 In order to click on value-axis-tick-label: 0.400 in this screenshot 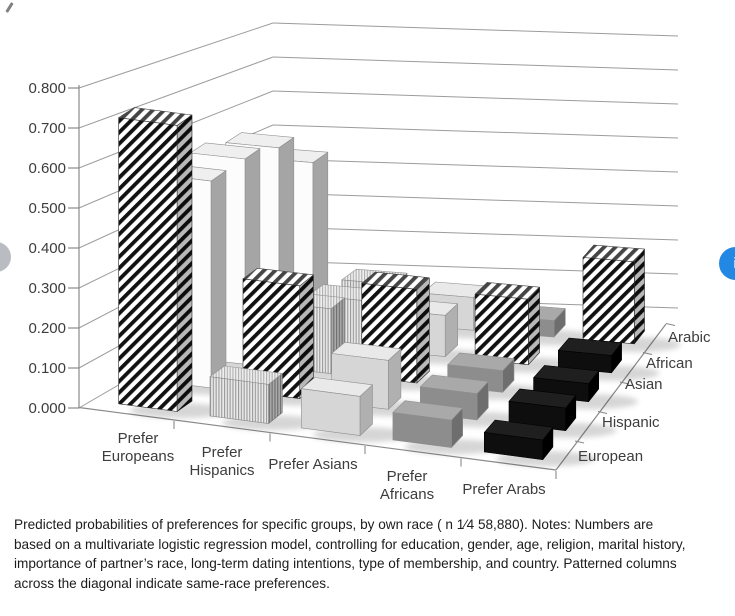, I will do `click(47, 248)`.